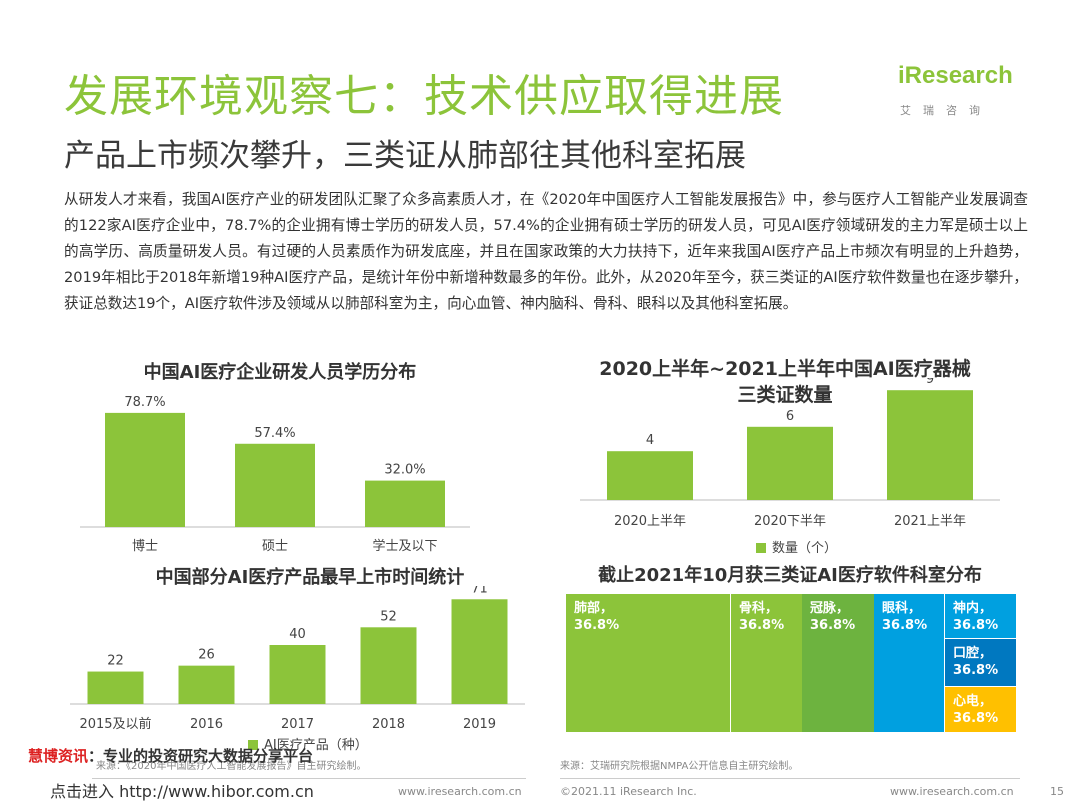 The height and width of the screenshot is (810, 1080). I want to click on treemap-cell-neurology: 神内， 36.8%, so click(980, 616).